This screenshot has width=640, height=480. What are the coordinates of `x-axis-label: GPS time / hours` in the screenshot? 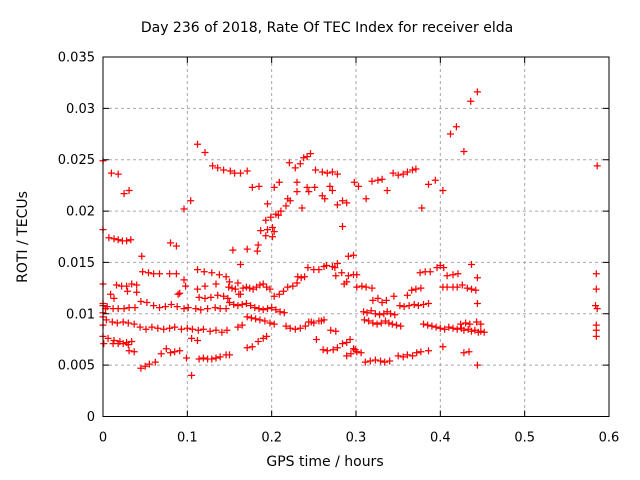 It's located at (324, 462).